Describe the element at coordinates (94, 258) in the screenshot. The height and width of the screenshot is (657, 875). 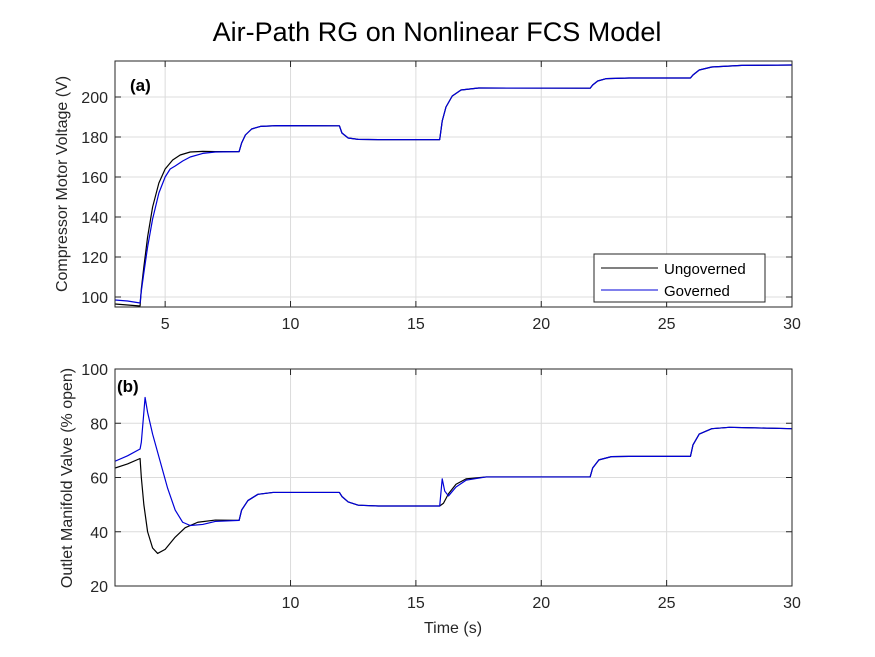
I see `panel-a-y-tick-label: 120` at that location.